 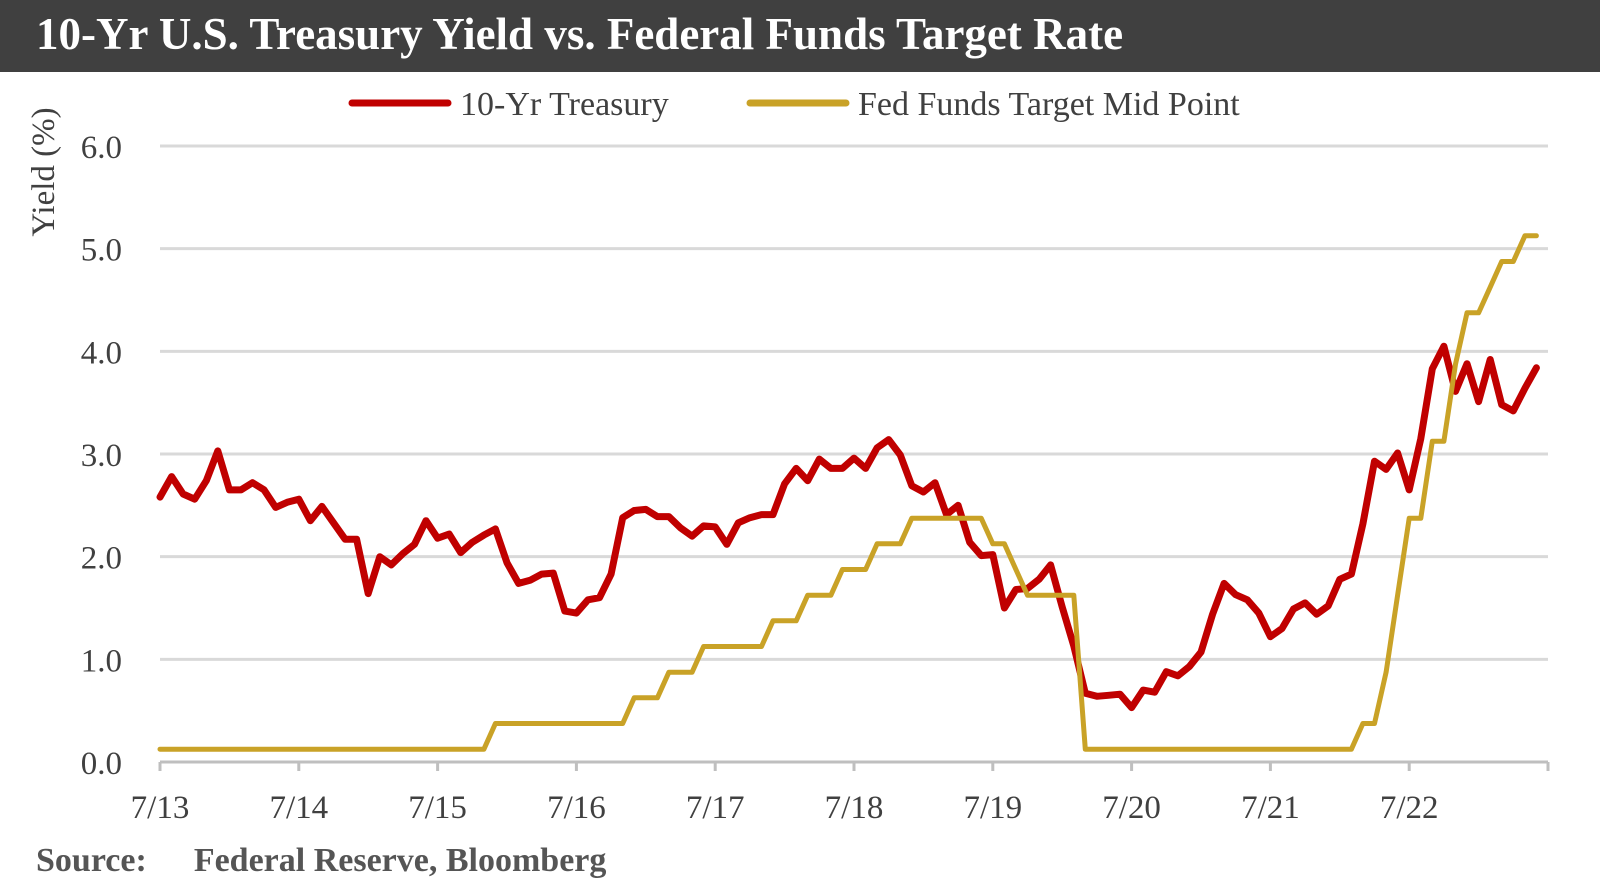 What do you see at coordinates (101, 148) in the screenshot?
I see `y-tick-label: 6.0` at bounding box center [101, 148].